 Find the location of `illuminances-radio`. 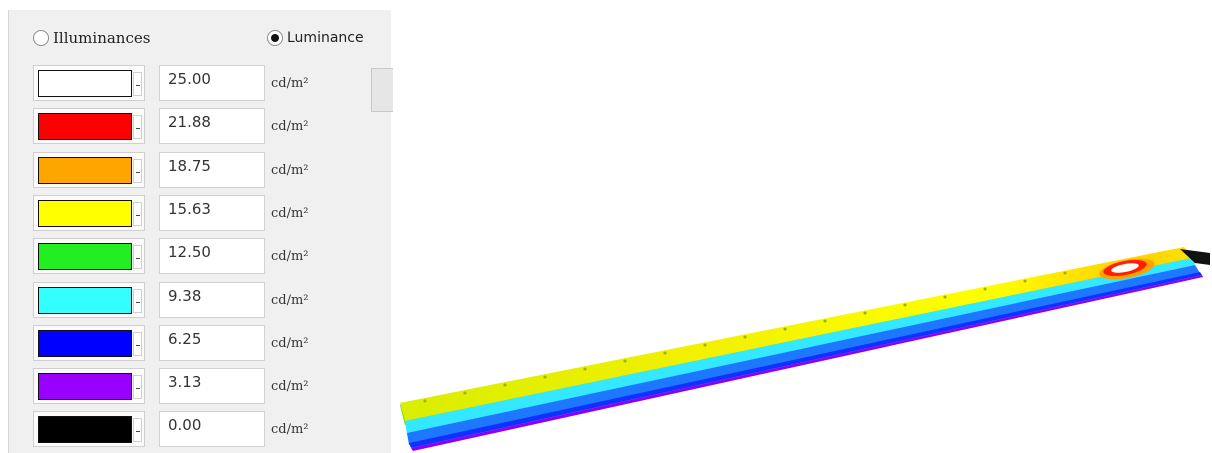

illuminances-radio is located at coordinates (41, 38).